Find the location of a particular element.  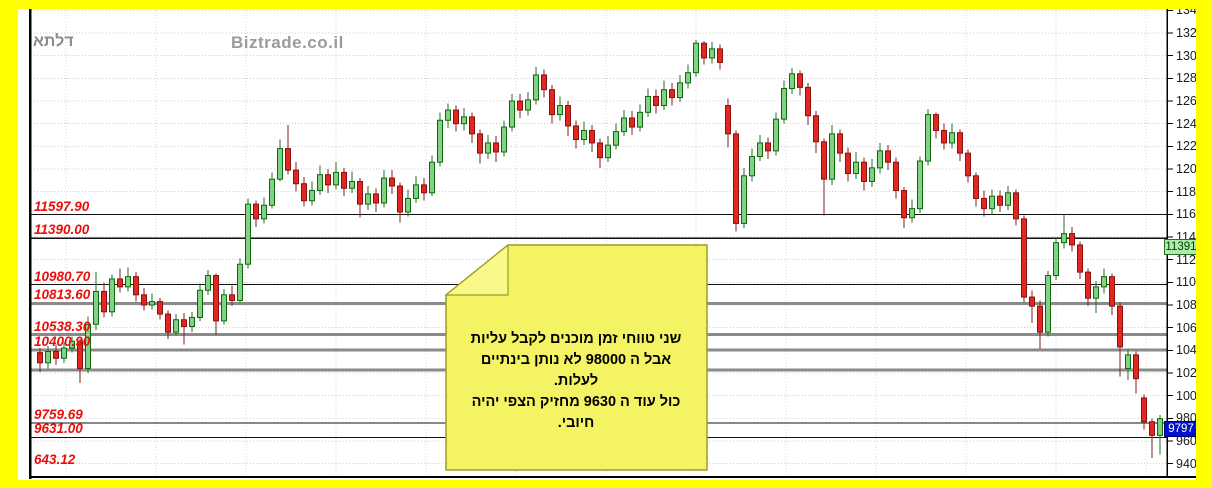

yellow-frame-bottom is located at coordinates (606, 484).